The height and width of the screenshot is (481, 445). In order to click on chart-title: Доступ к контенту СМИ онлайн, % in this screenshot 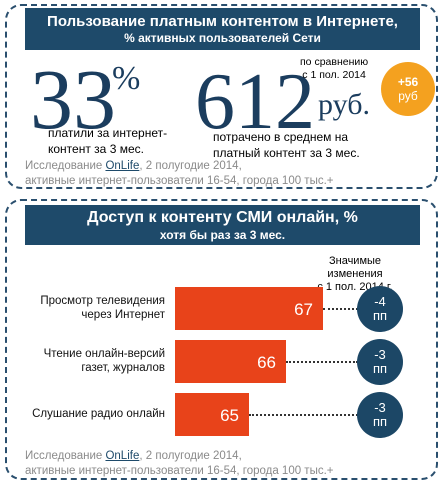, I will do `click(222, 217)`.